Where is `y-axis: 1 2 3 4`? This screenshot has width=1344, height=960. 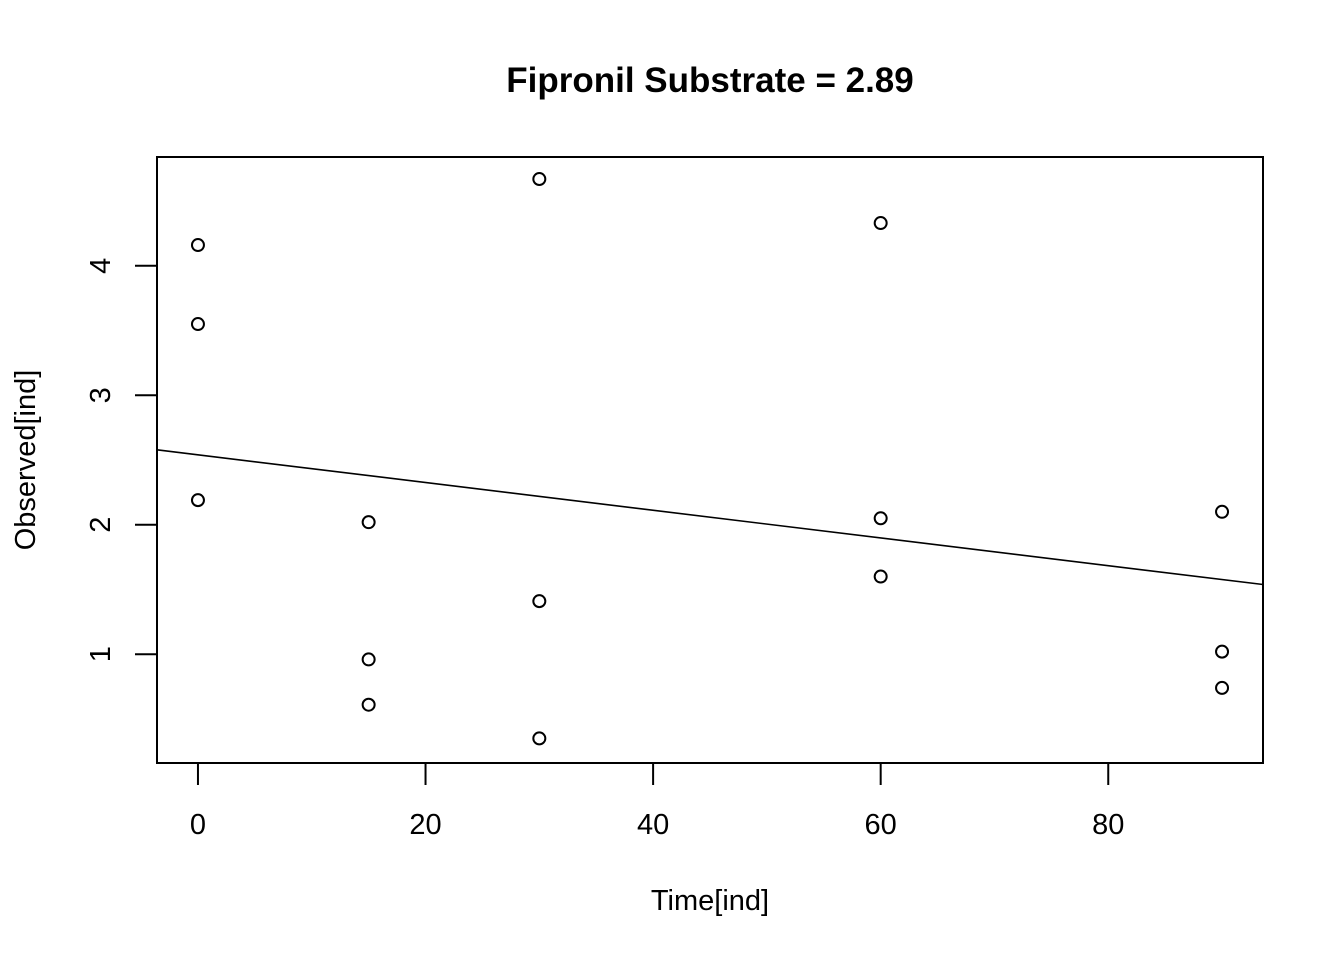 y-axis: 1 2 3 4 is located at coordinates (121, 460).